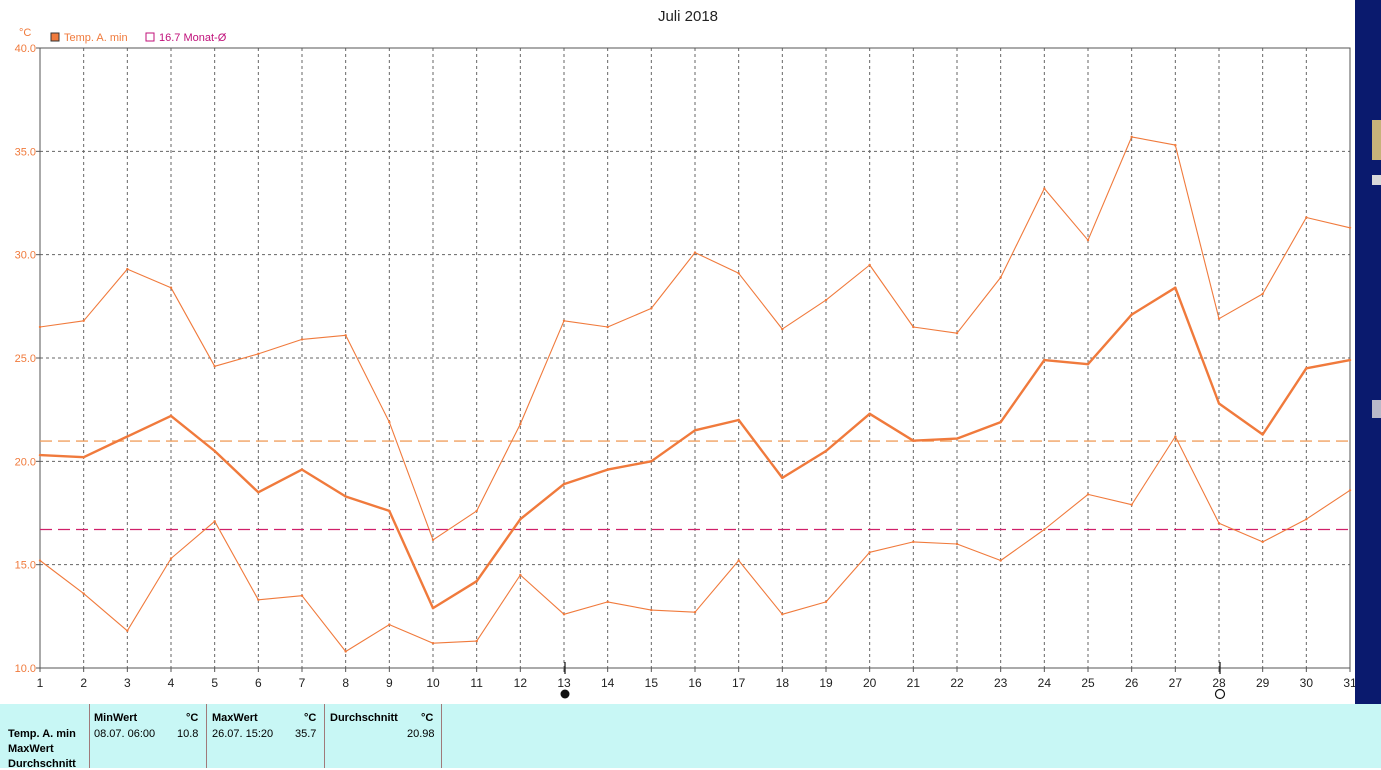 The image size is (1381, 770). I want to click on avg-header: Durchschnitt, so click(364, 718).